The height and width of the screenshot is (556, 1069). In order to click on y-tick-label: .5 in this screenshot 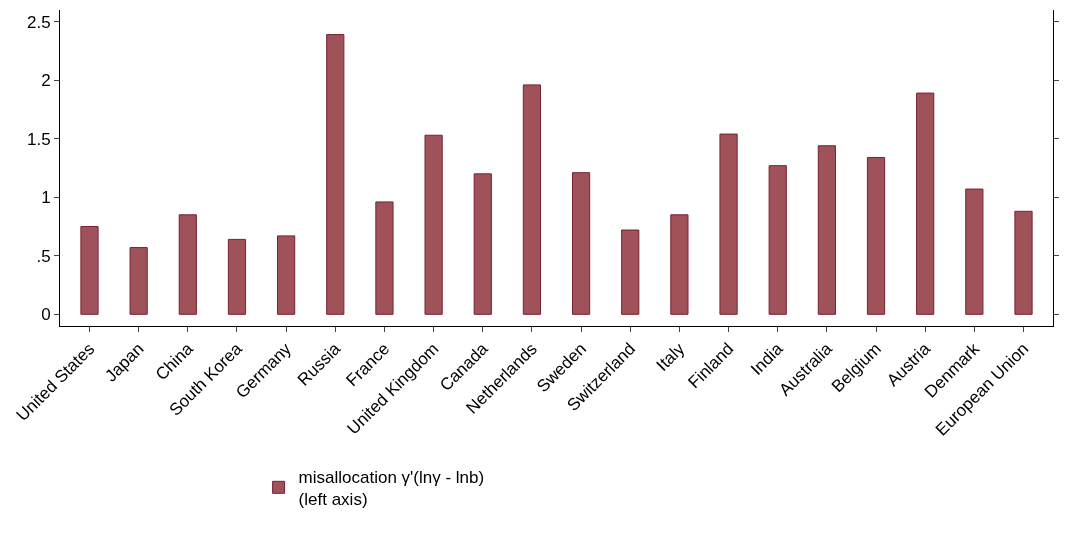, I will do `click(43, 256)`.